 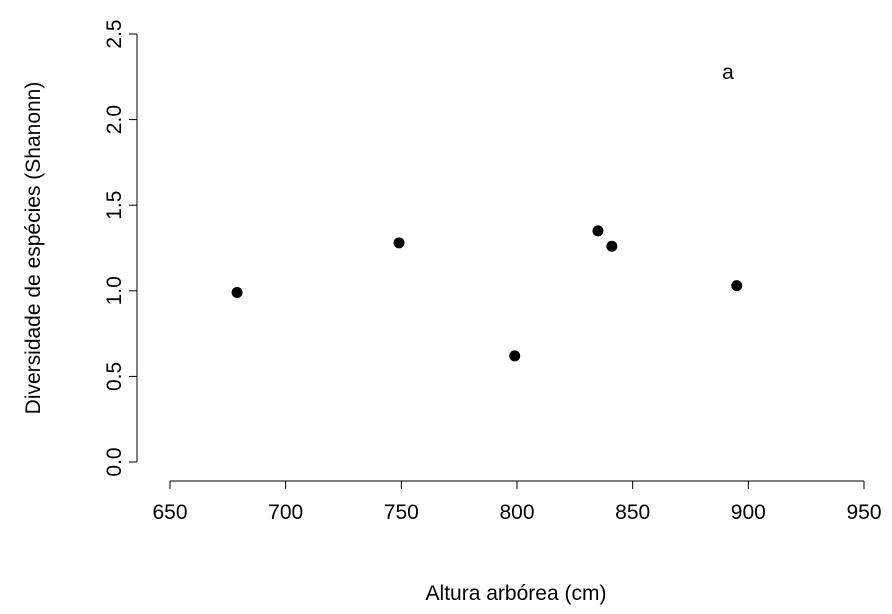 I want to click on x-tick-label: 850, so click(x=632, y=512).